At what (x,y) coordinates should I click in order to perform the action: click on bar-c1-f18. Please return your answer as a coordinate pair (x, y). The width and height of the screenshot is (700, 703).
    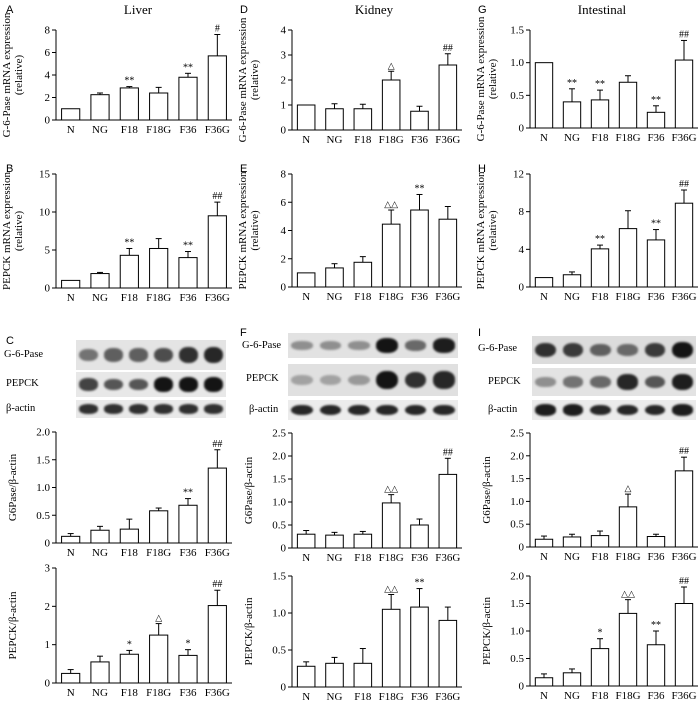
    Looking at the image, I should click on (129, 536).